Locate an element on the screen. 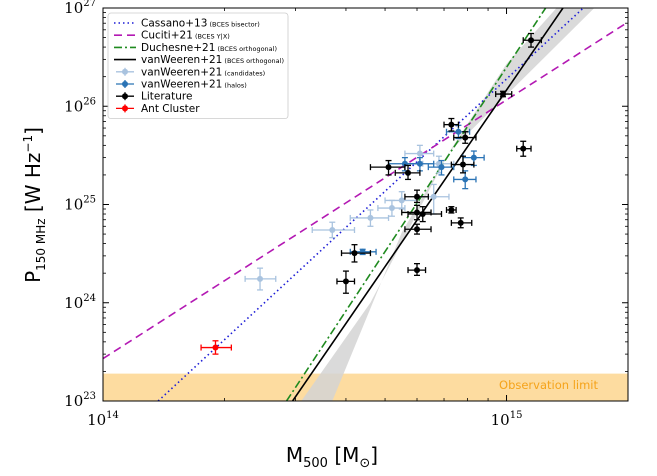 This screenshot has width=657, height=476. legend-label-1: Cuciti+21 (BCES Y|X) is located at coordinates (185, 36).